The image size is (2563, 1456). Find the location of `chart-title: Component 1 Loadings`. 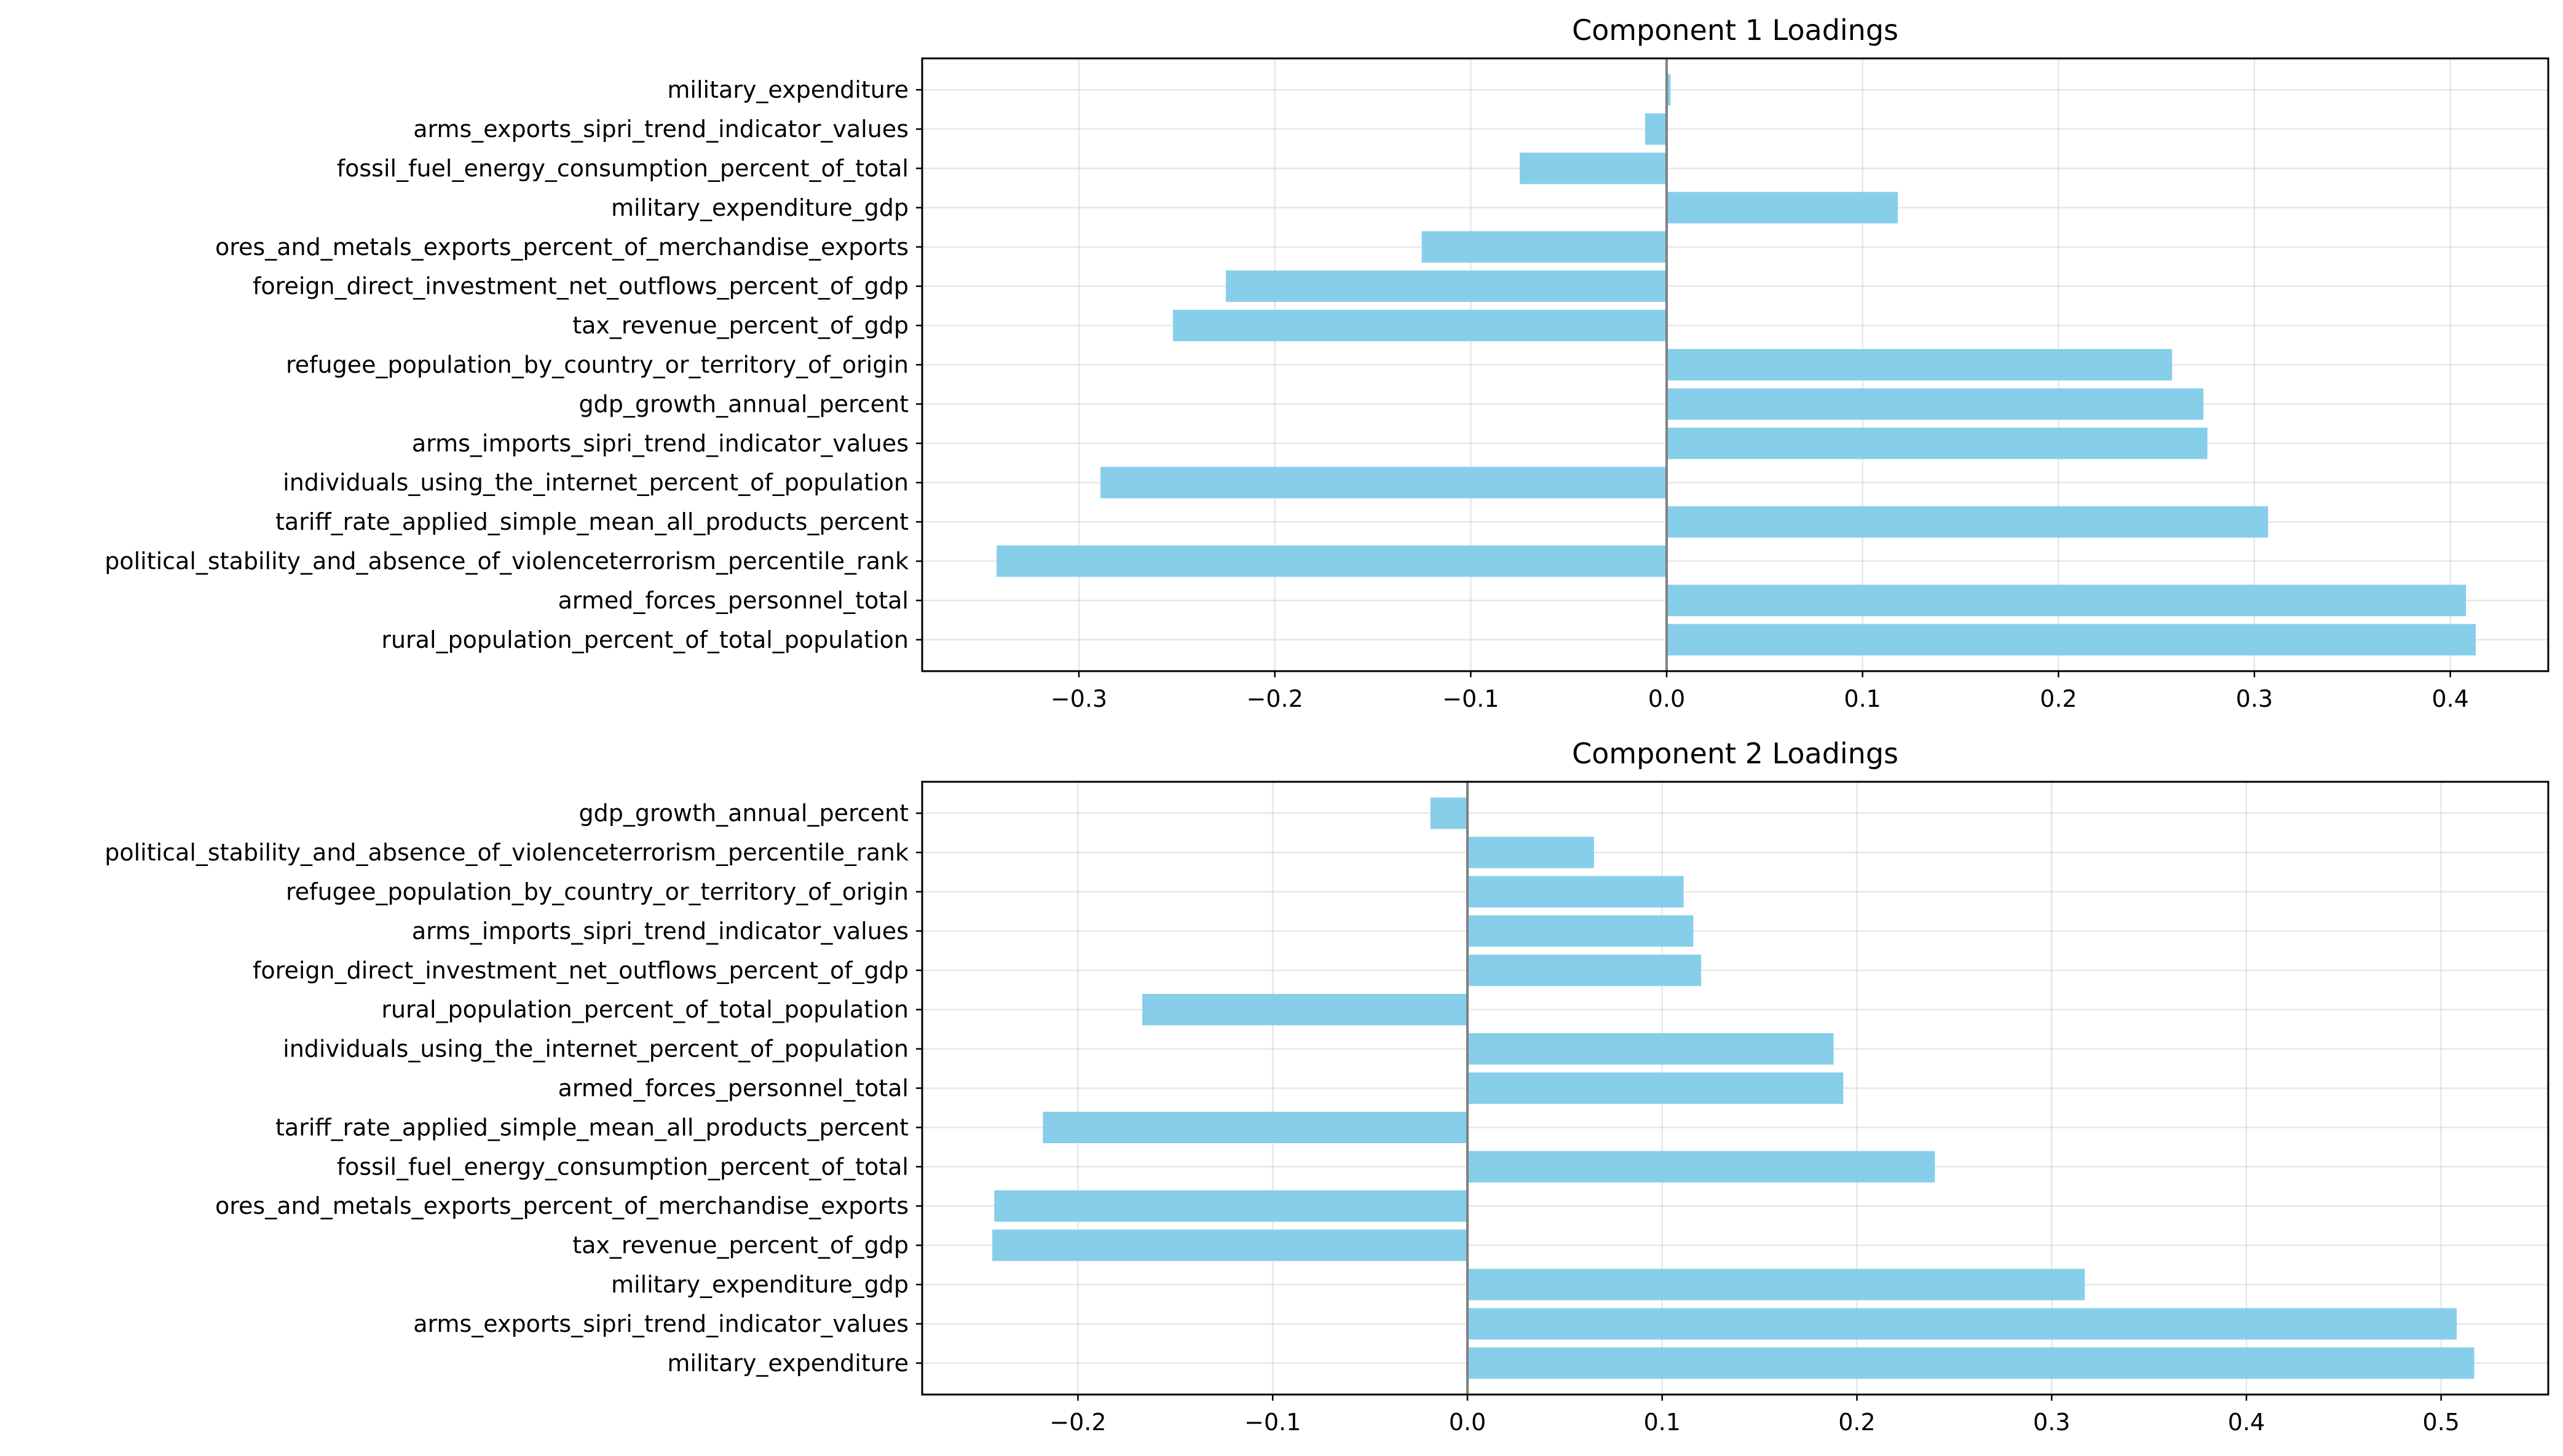

chart-title: Component 1 Loadings is located at coordinates (1735, 30).